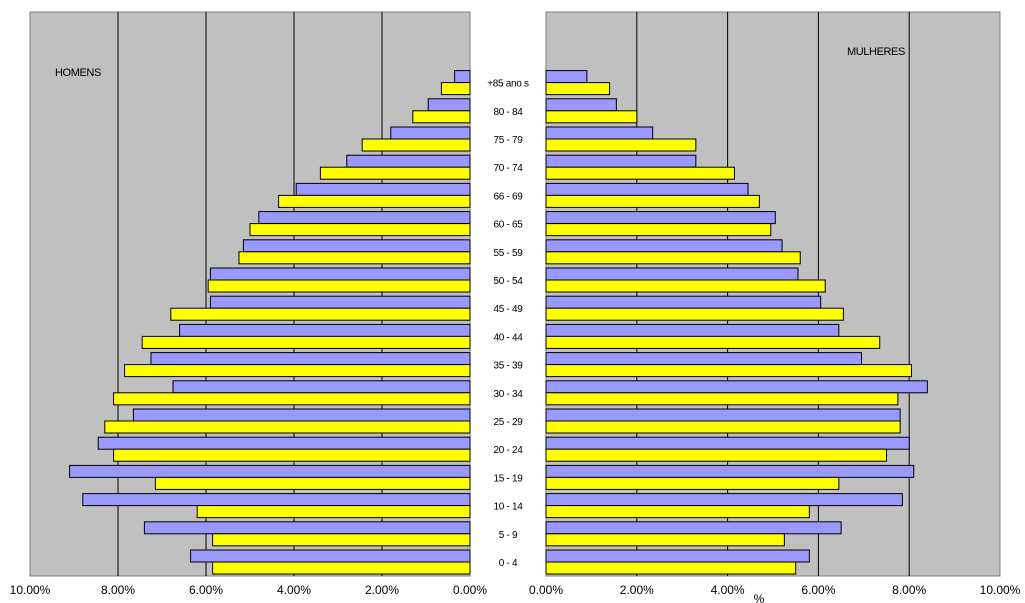 Image resolution: width=1025 pixels, height=603 pixels. Describe the element at coordinates (759, 597) in the screenshot. I see `x-axis-label: %` at that location.